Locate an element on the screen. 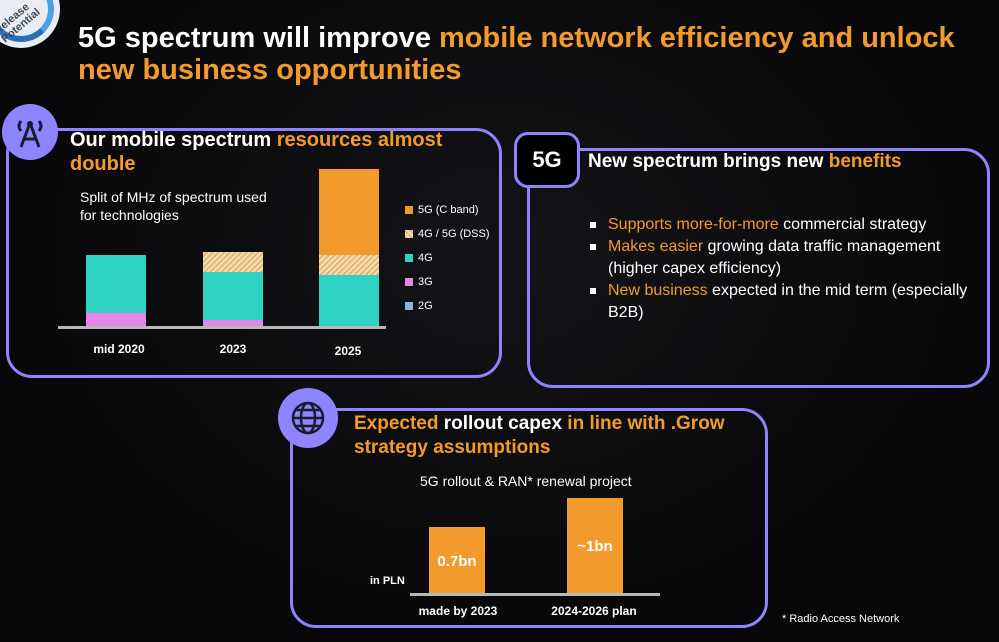  legend-label: 5G (C band) is located at coordinates (448, 210).